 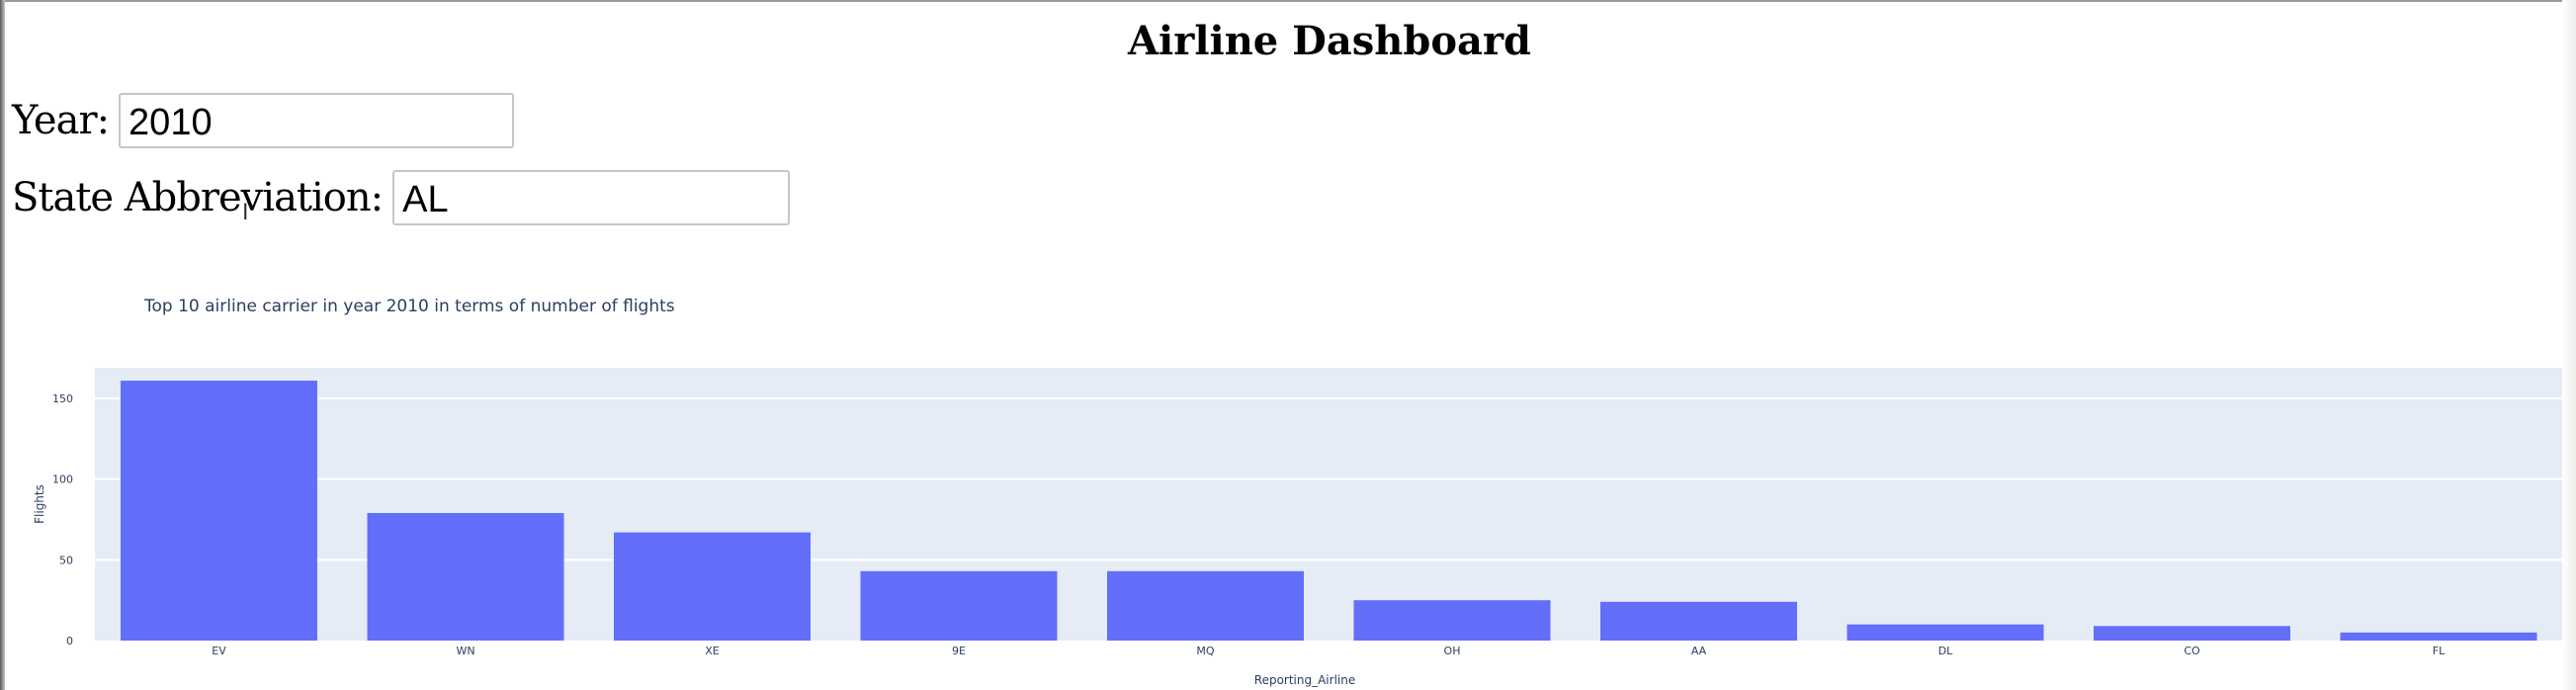 I want to click on year-input: 2010, so click(x=317, y=121).